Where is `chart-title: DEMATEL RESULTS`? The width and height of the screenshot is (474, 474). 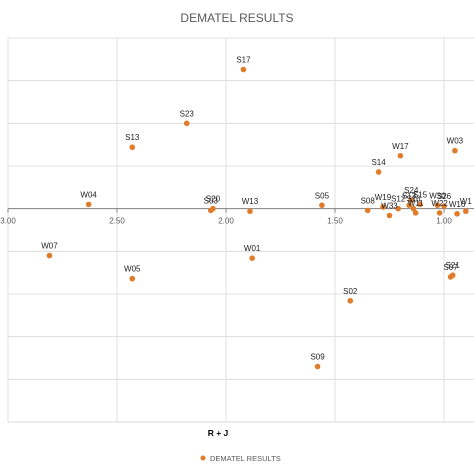 chart-title: DEMATEL RESULTS is located at coordinates (236, 18).